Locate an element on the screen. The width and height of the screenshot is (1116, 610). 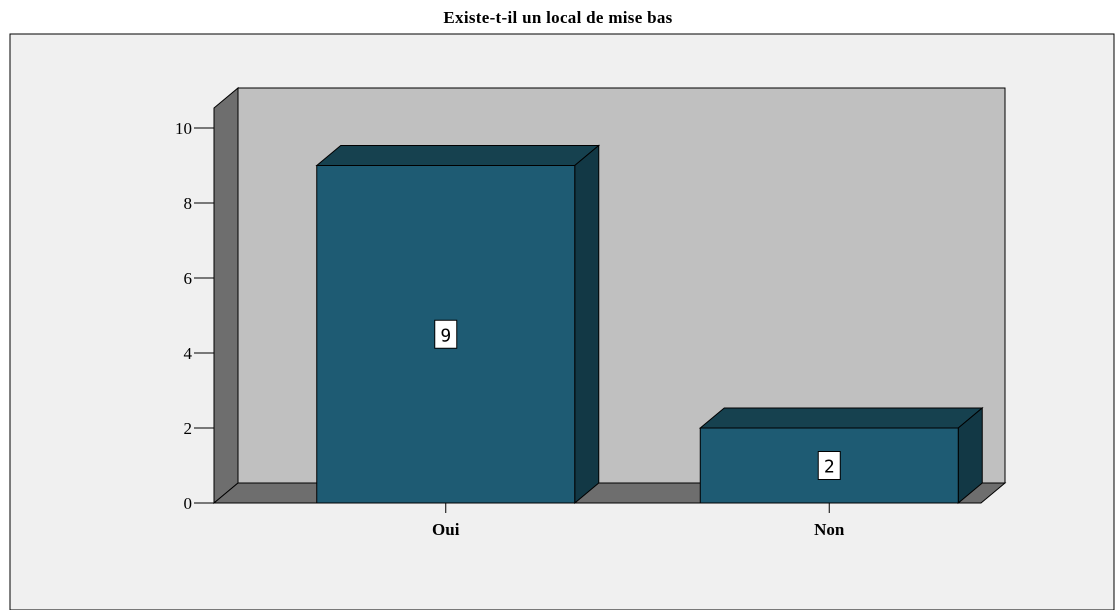
x-tick-label: Non is located at coordinates (829, 529).